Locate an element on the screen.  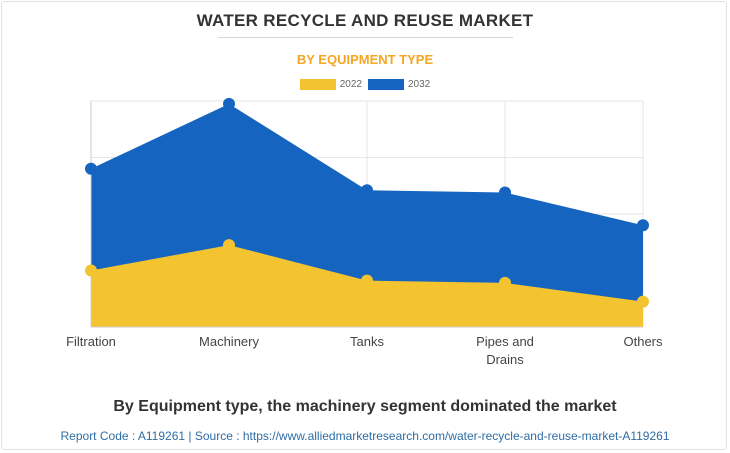
x-tick-label: Filtration is located at coordinates (91, 341).